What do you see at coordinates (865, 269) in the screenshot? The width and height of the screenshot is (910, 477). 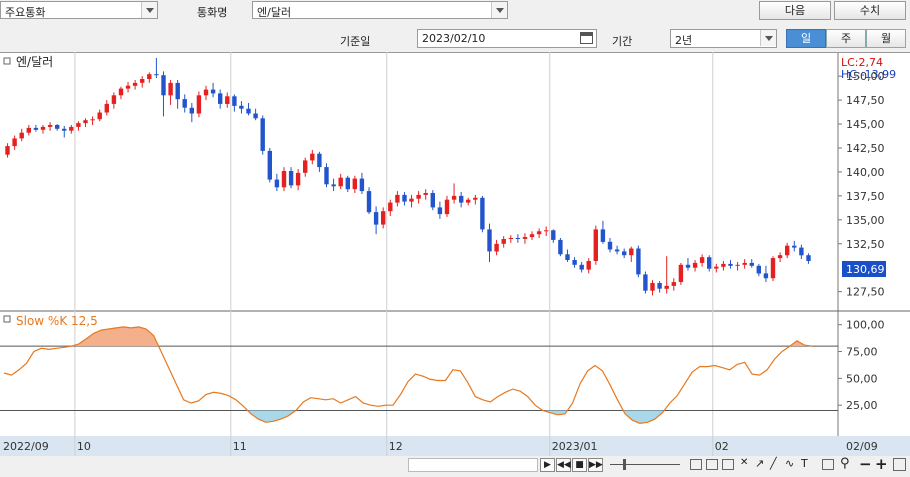 I see `current-price-value: 130,69` at bounding box center [865, 269].